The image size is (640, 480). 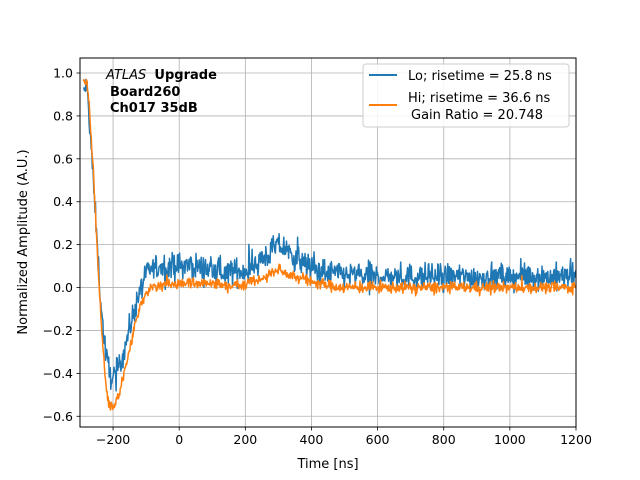 What do you see at coordinates (145, 92) in the screenshot?
I see `annotation-line-2: Board260` at bounding box center [145, 92].